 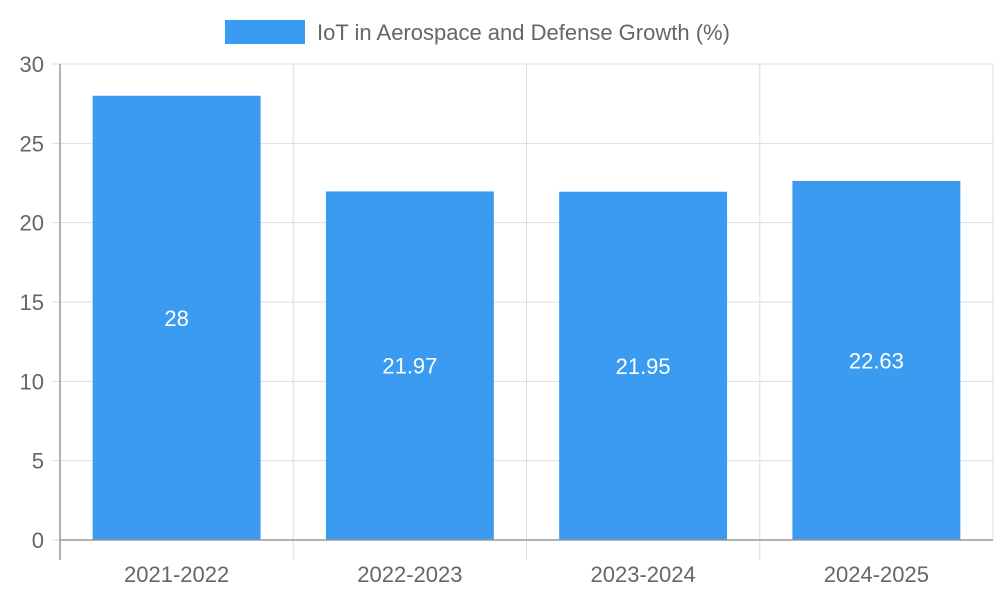 What do you see at coordinates (32, 143) in the screenshot?
I see `y-tick-label: 25` at bounding box center [32, 143].